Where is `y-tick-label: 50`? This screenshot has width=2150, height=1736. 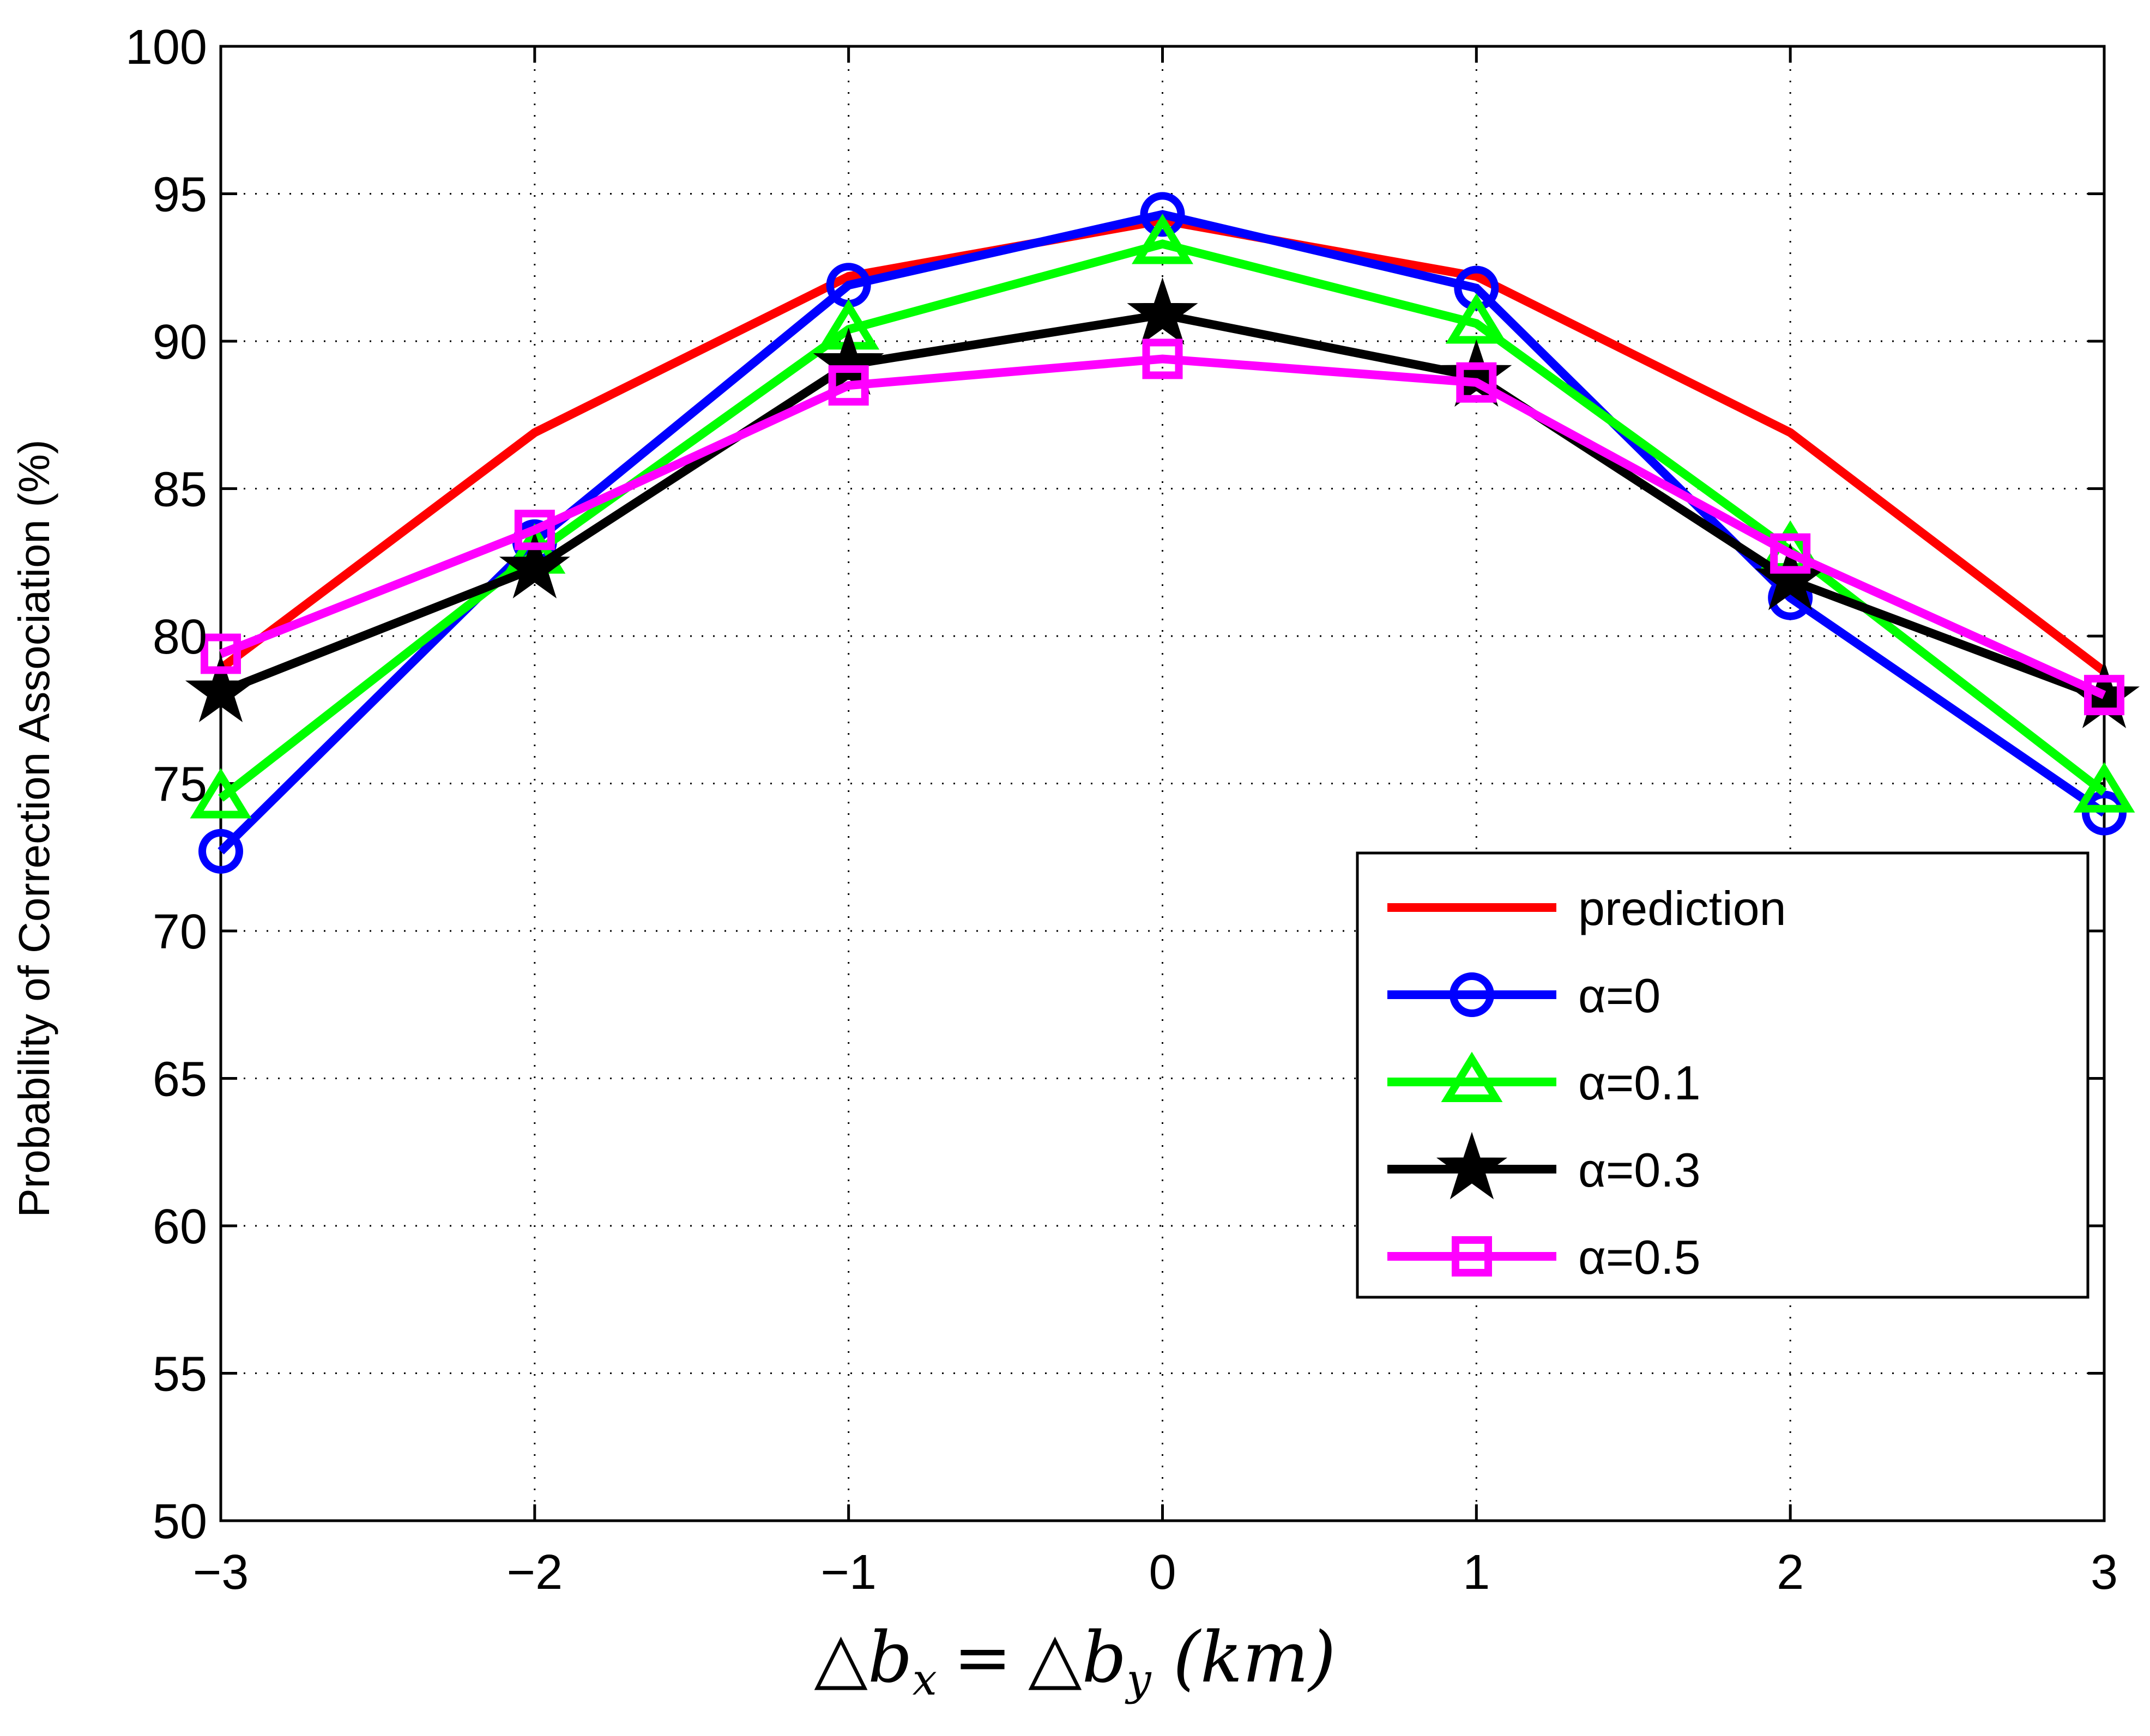
y-tick-label: 50 is located at coordinates (180, 1522).